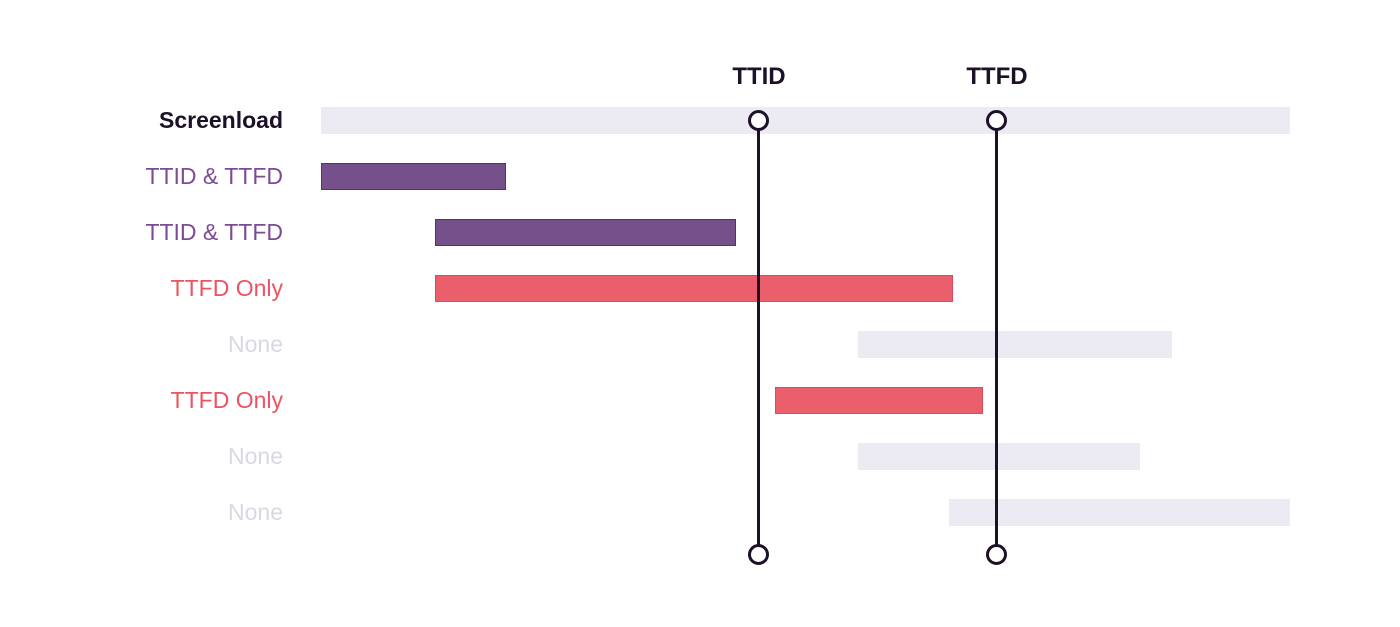  I want to click on timeline-row: Screenload, so click(700, 120).